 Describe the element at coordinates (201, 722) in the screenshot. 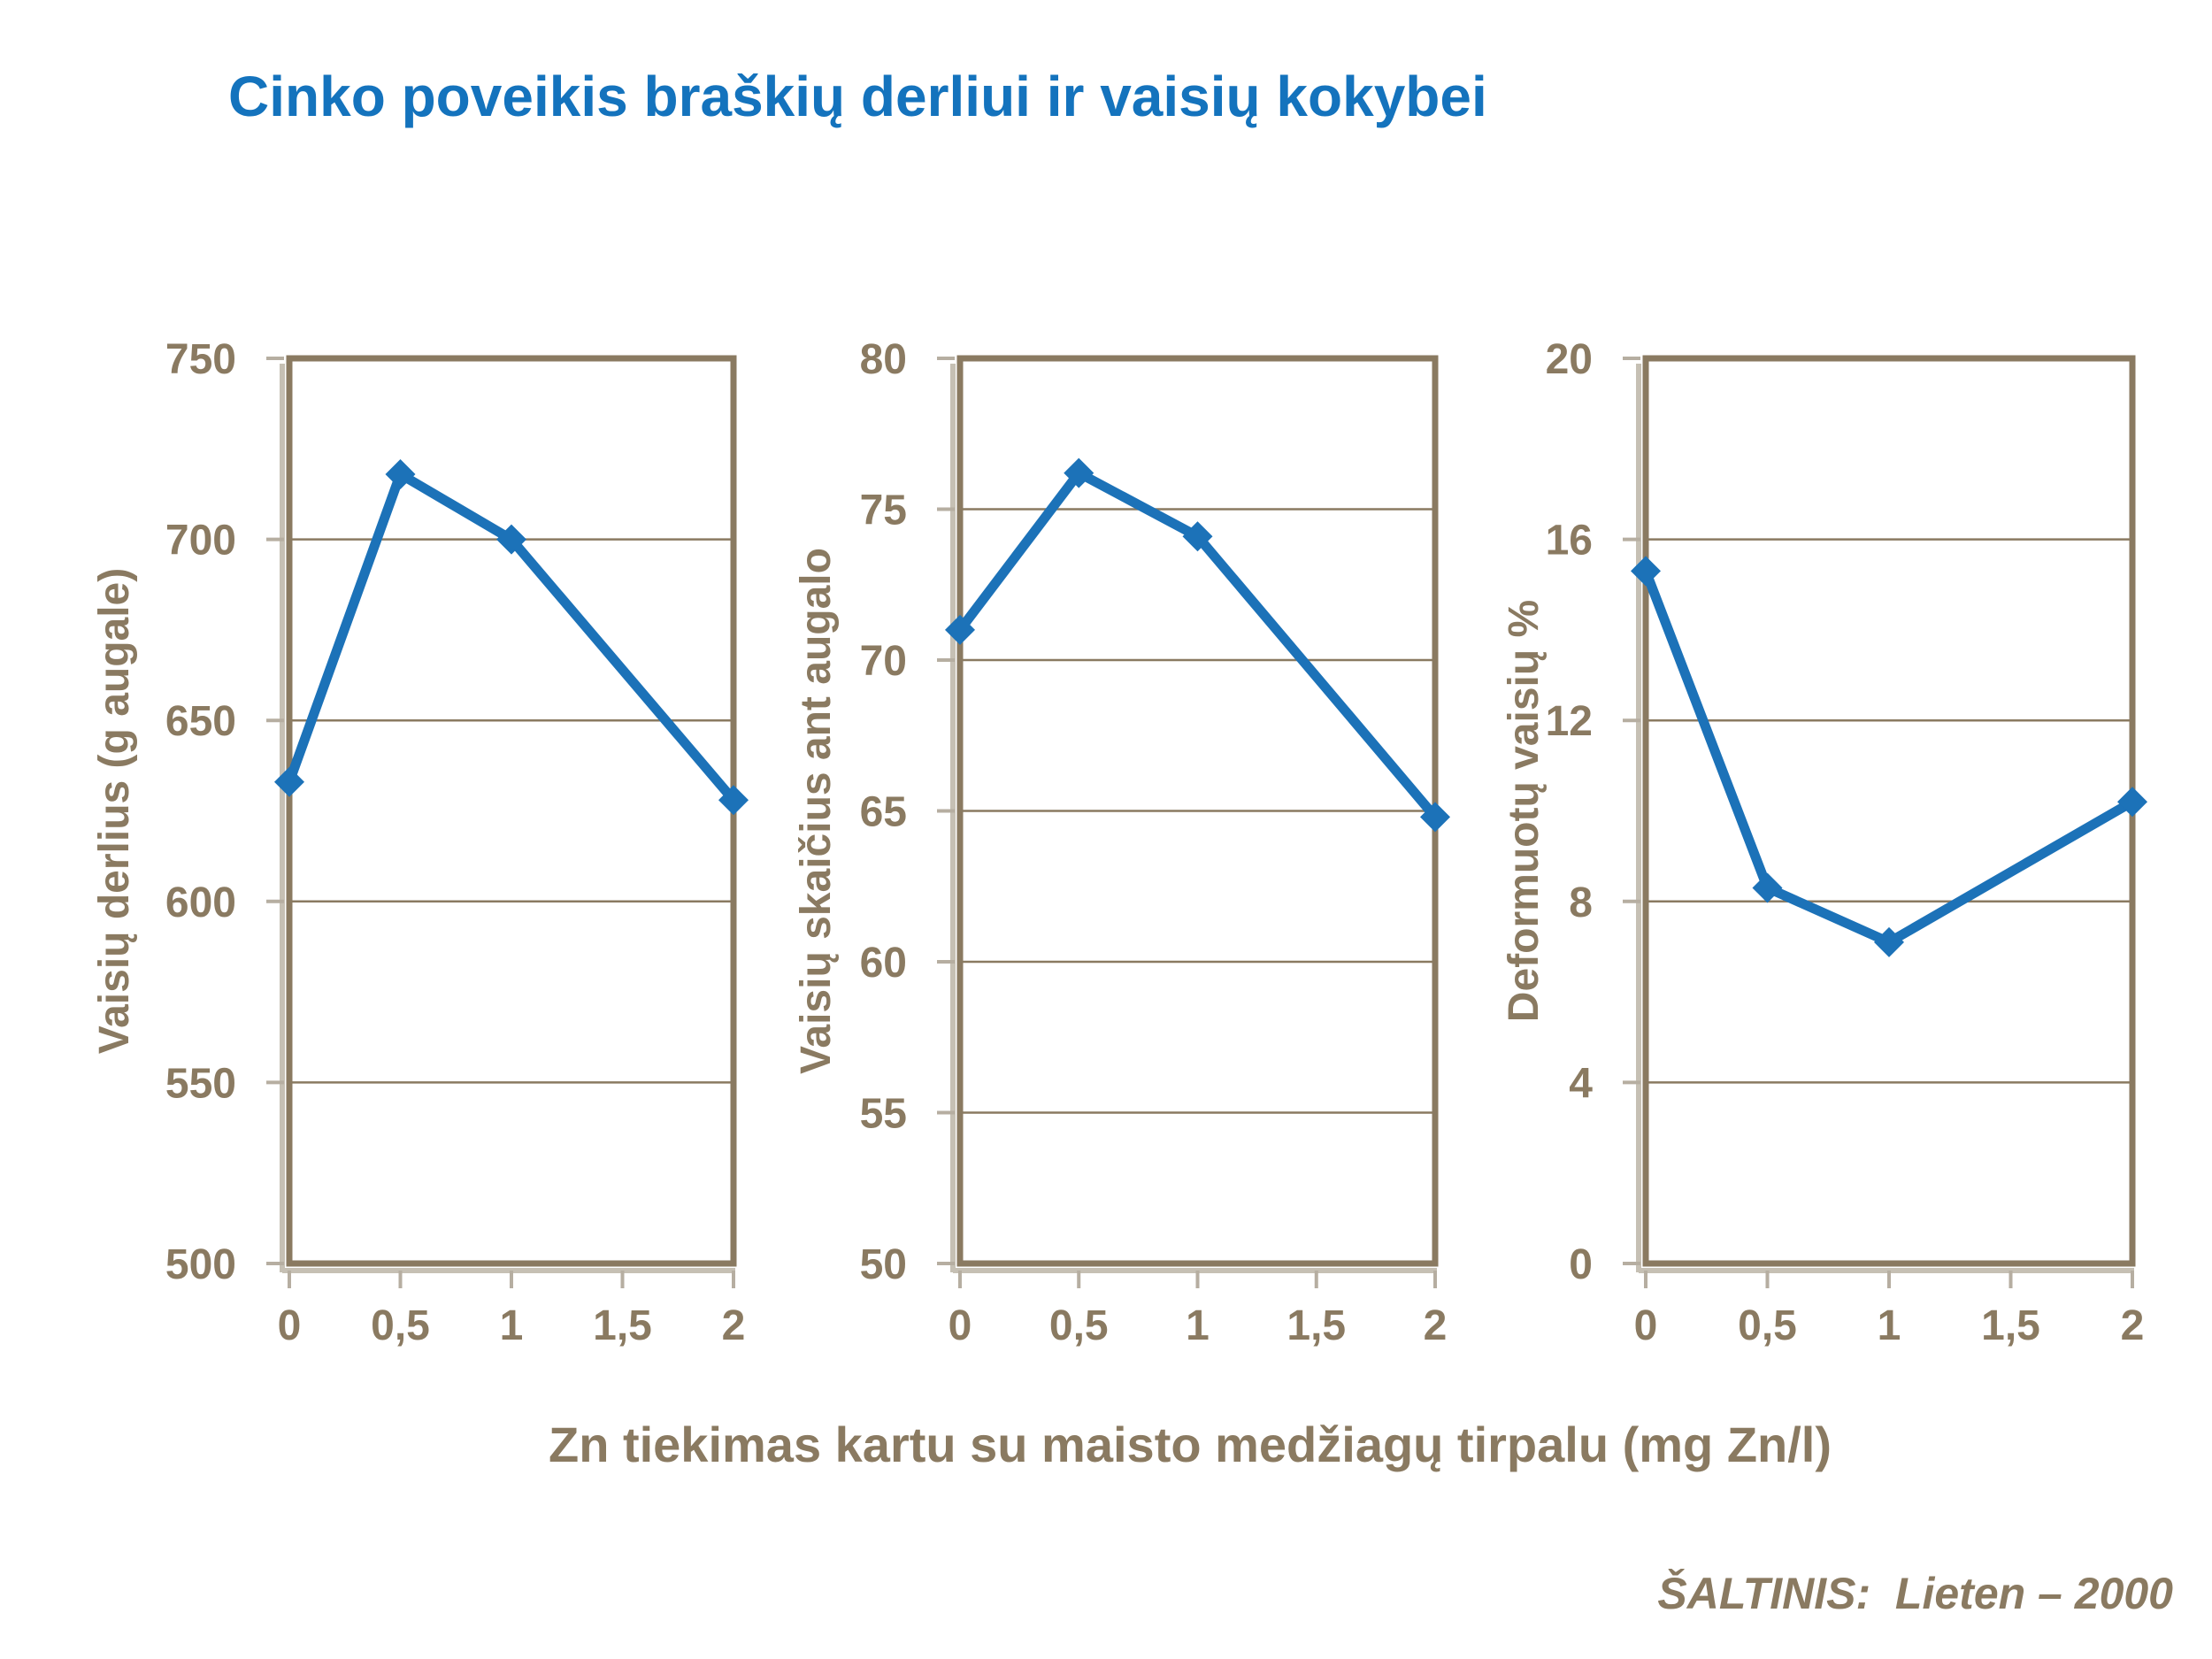

I see `ytick-label-650: 650` at that location.